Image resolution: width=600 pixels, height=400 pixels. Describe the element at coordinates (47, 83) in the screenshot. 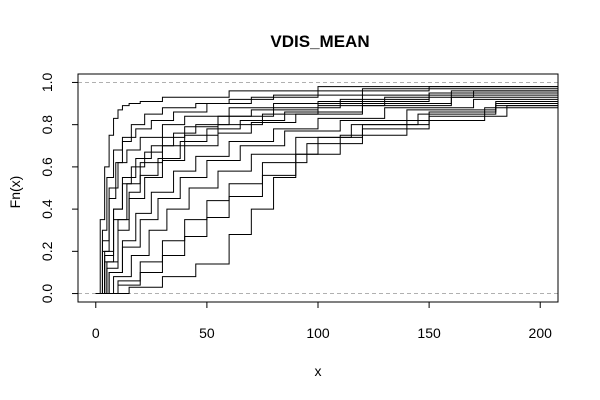

I see `y-tick-label: 1.0` at that location.